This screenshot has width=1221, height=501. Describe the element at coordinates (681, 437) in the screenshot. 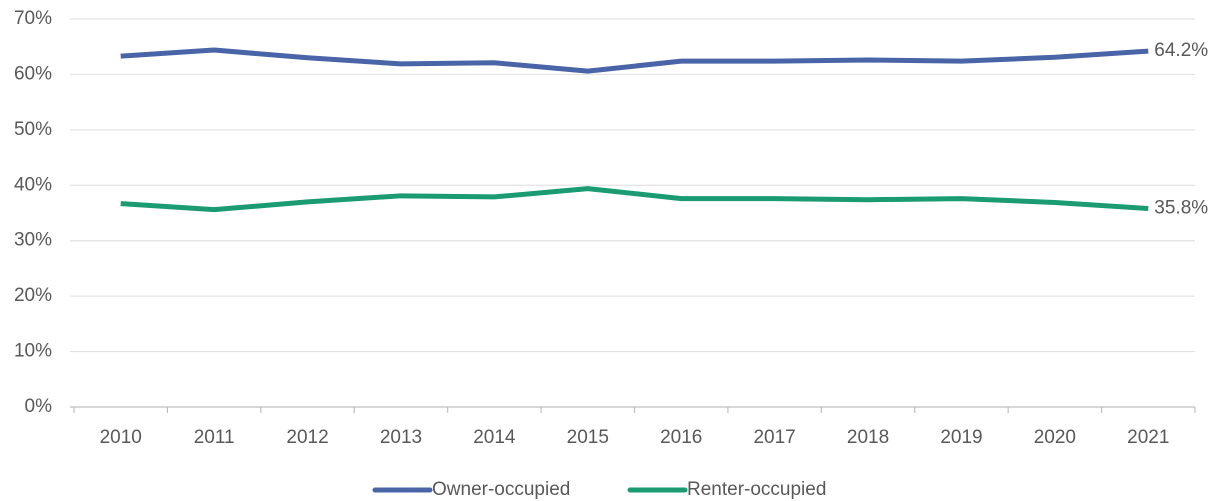

I see `x-tick-label: 2016` at that location.